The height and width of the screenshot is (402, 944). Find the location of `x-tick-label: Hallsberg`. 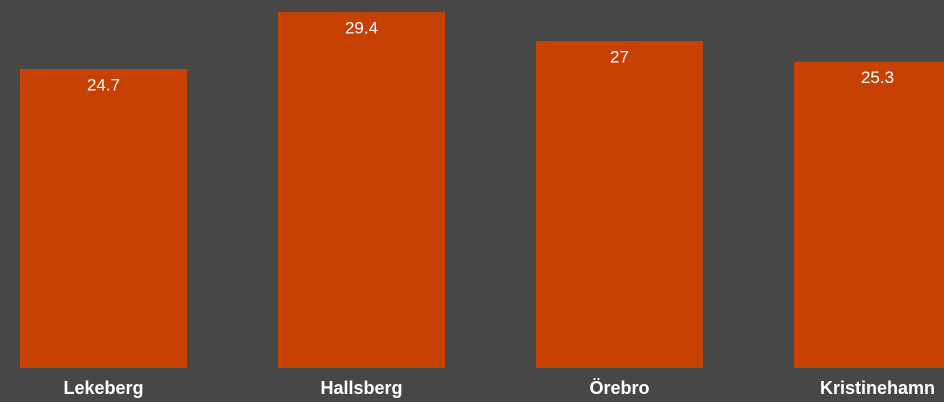

x-tick-label: Hallsberg is located at coordinates (361, 388).